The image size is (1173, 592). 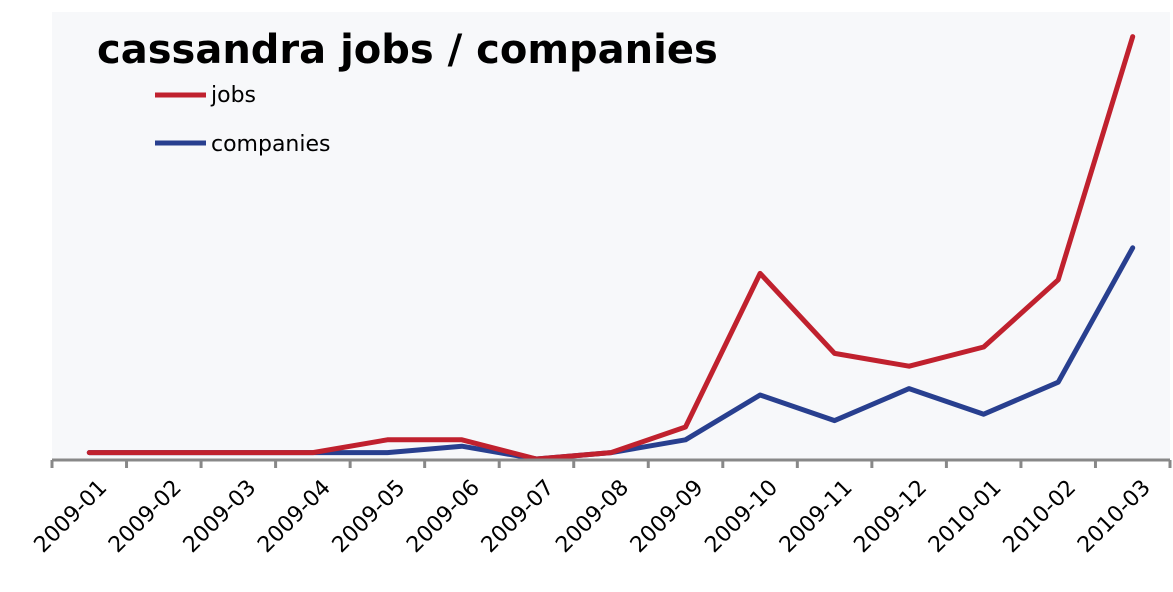 I want to click on legend-label-companies: companies, so click(x=271, y=144).